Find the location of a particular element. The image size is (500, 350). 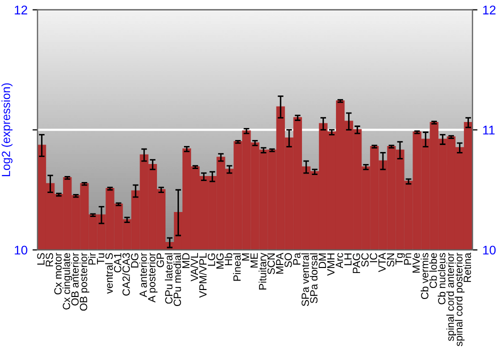

x-tick-label: Retina is located at coordinates (467, 267).